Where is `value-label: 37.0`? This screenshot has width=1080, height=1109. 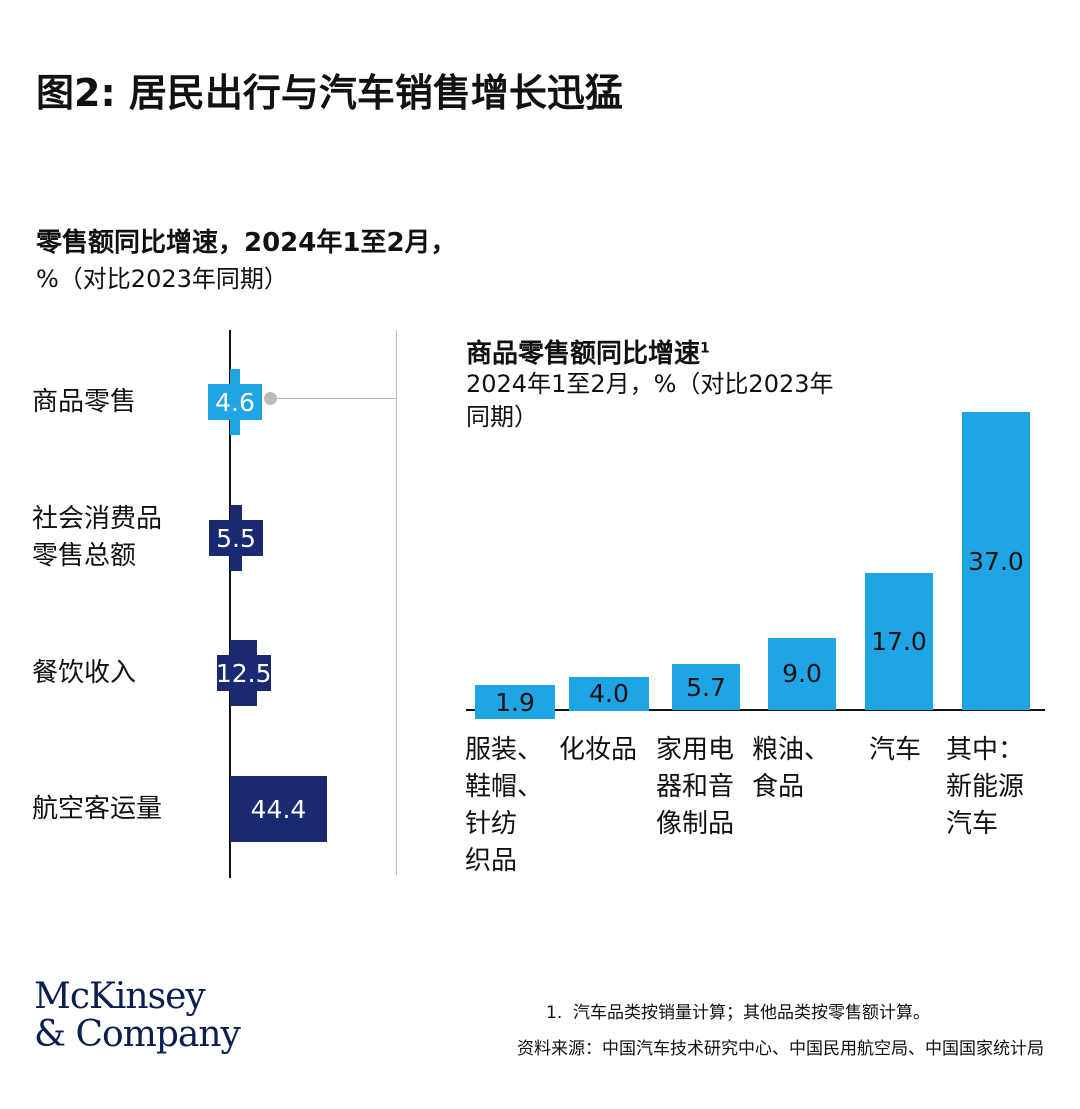 value-label: 37.0 is located at coordinates (996, 561).